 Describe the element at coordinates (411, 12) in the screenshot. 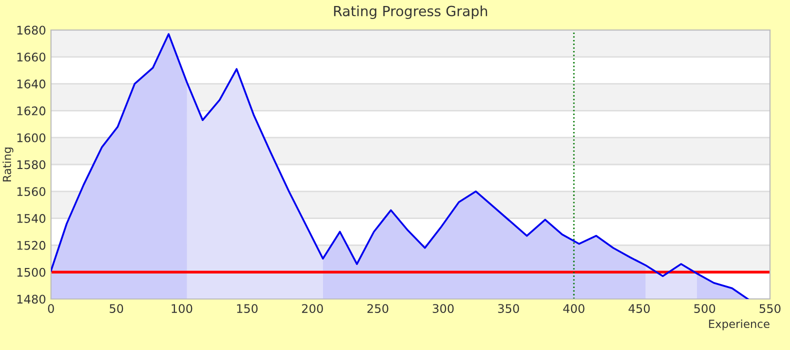

I see `chart-title: Rating Progress Graph` at that location.